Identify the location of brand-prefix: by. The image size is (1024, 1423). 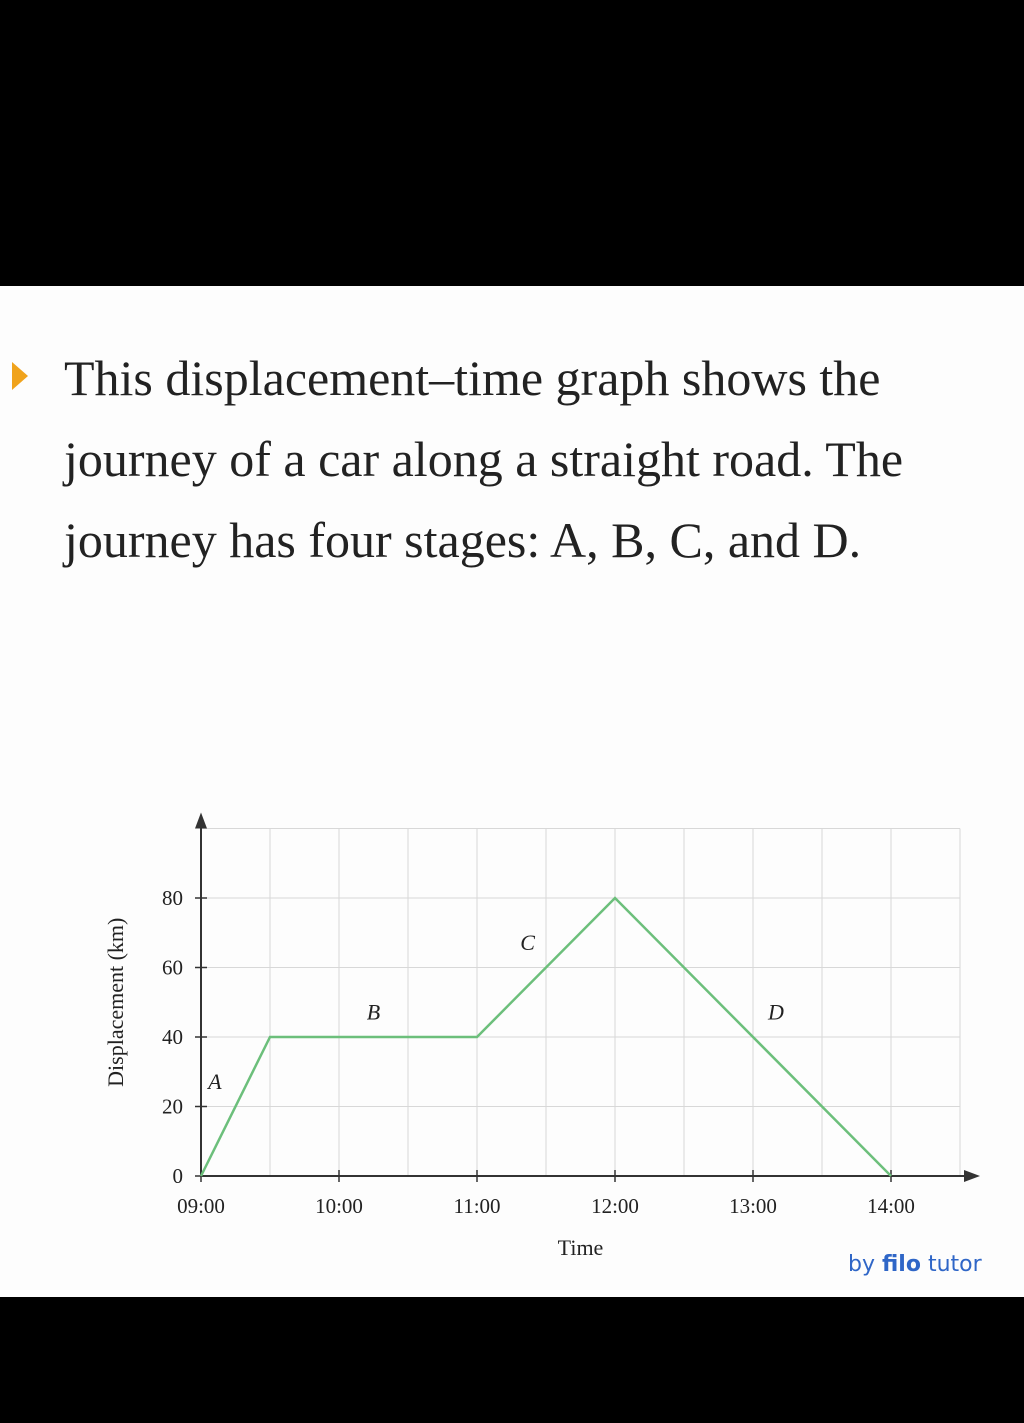
(861, 1264).